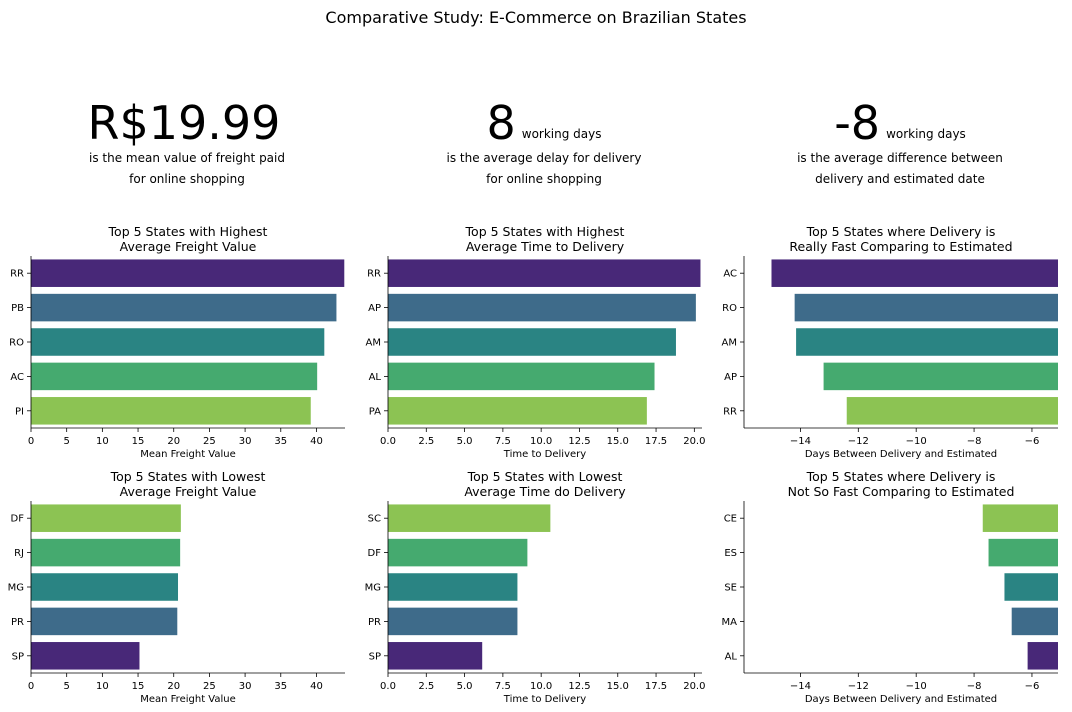  What do you see at coordinates (186, 158) in the screenshot?
I see `kpi-caption-line1: is the mean value of freight paid` at bounding box center [186, 158].